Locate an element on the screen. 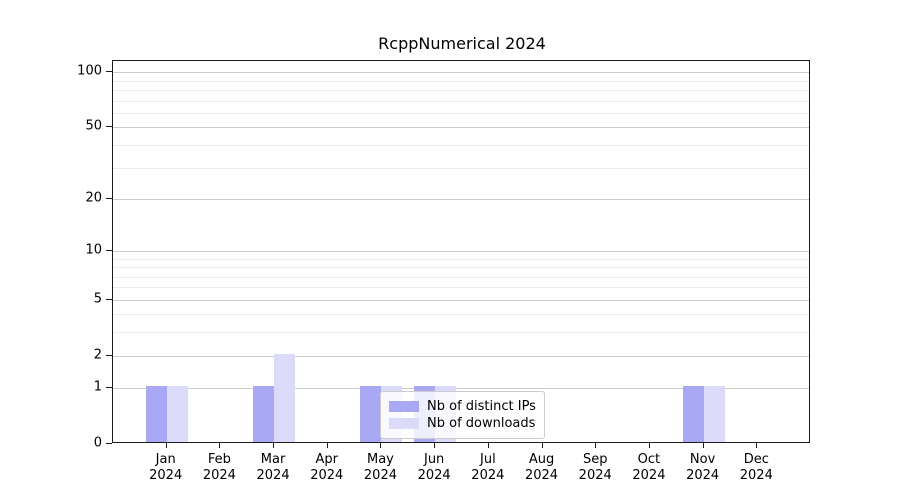  x-tick-label: Mar 2024 is located at coordinates (273, 468).